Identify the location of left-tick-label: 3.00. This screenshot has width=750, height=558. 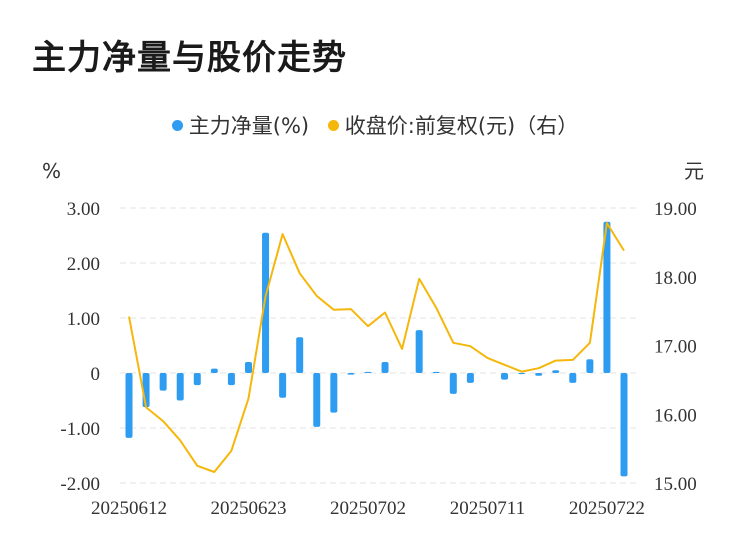
(83, 209).